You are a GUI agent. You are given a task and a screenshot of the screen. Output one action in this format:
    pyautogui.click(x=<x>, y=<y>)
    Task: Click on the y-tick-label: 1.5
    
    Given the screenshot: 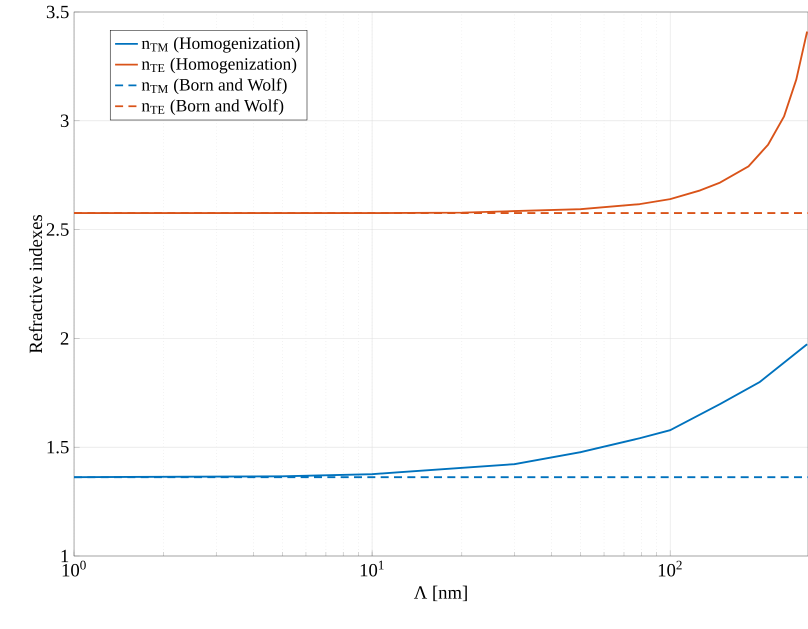 What is the action you would take?
    pyautogui.click(x=58, y=447)
    